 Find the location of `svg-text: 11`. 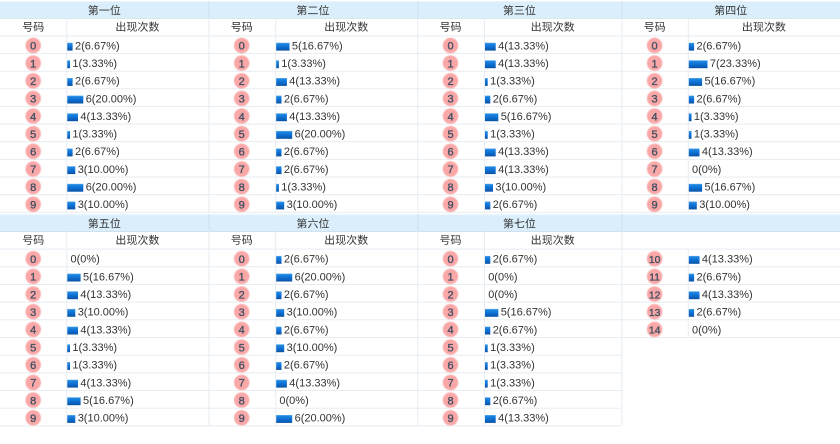

svg-text: 11 is located at coordinates (654, 278).